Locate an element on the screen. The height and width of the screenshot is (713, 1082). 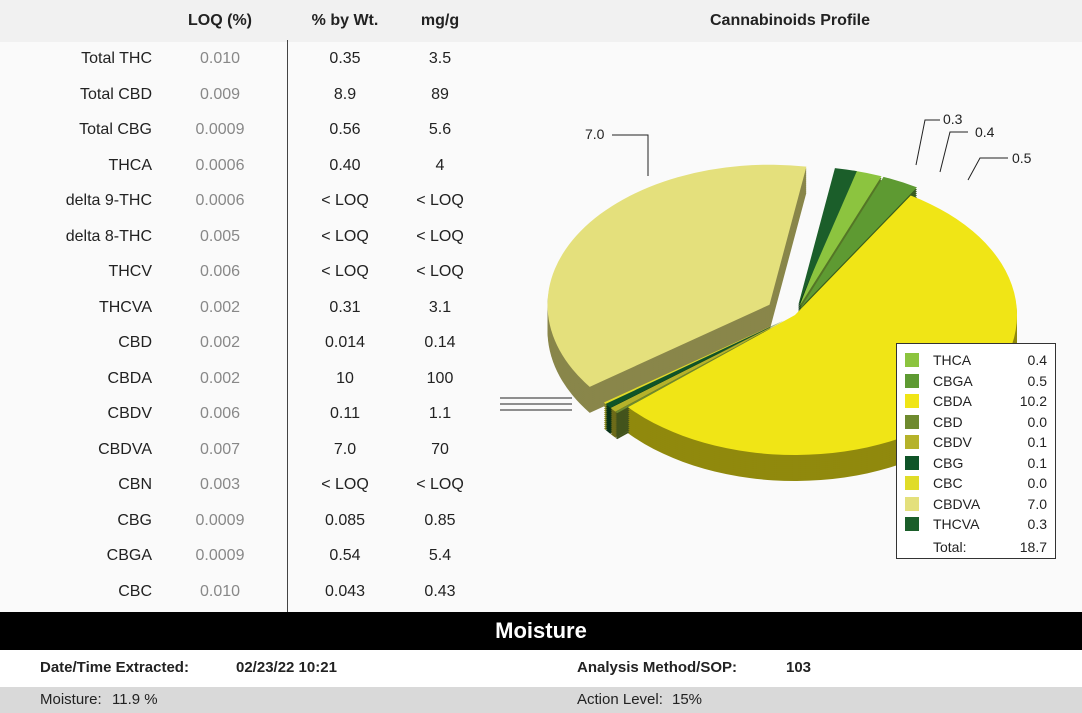
pie-slice-thca is located at coordinates (840, 238).